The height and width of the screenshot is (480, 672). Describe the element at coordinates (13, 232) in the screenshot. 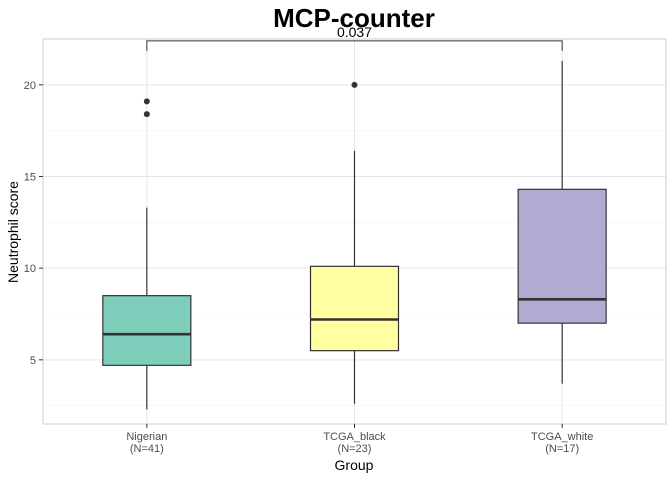

I see `y-axis-title: Neutrophil score` at that location.